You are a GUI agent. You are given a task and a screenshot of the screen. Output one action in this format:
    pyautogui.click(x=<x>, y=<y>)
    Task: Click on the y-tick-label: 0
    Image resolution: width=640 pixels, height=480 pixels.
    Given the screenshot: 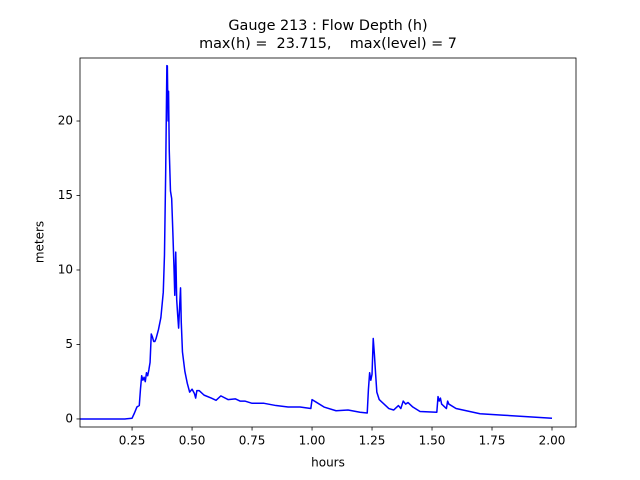 What is the action you would take?
    pyautogui.click(x=69, y=418)
    